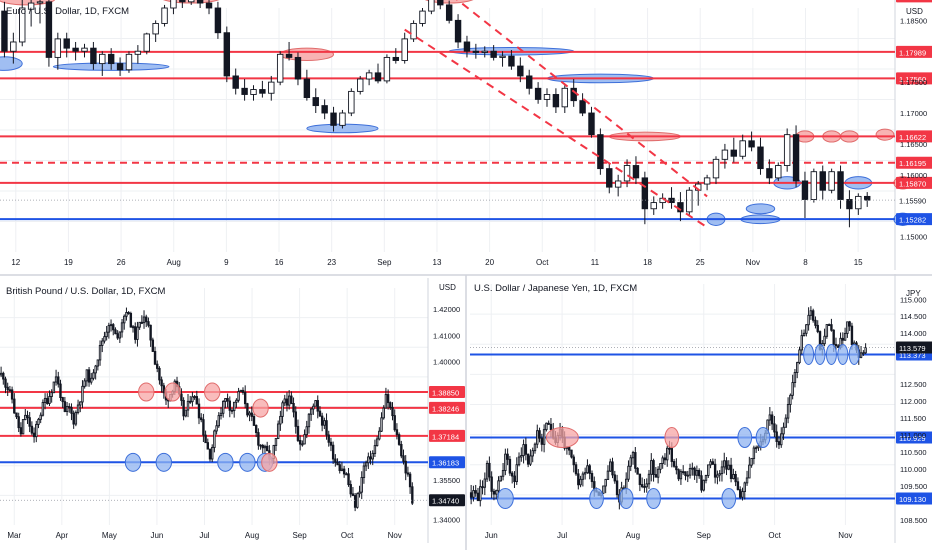 The image size is (932, 550). Describe the element at coordinates (447, 392) in the screenshot. I see `level-price-tag` at that location.